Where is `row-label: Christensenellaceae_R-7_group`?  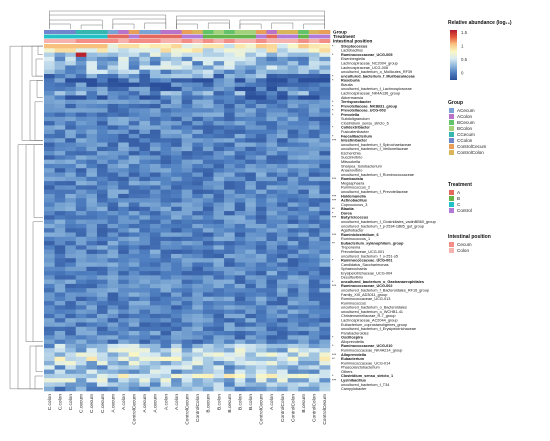 row-label: Christensenellaceae_R-7_group is located at coordinates (368, 316).